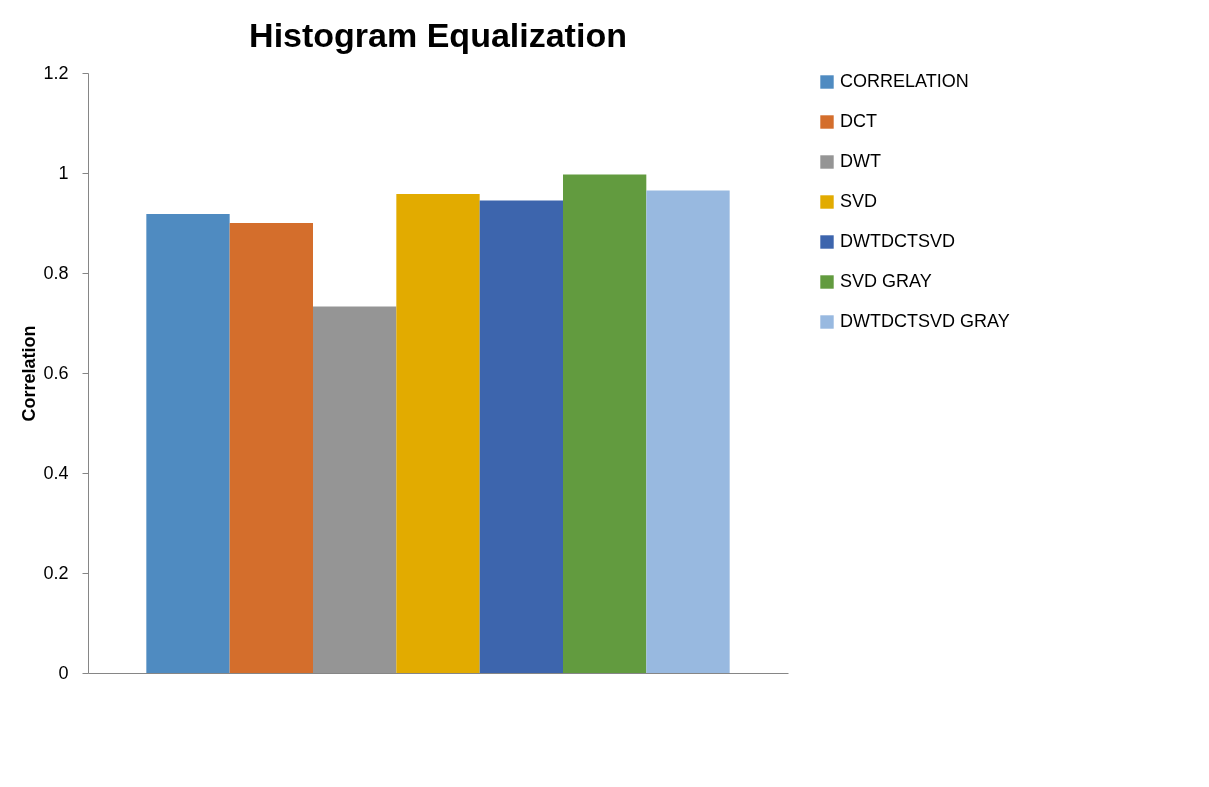  I want to click on legend-label: DWTDCTSVD, so click(897, 241).